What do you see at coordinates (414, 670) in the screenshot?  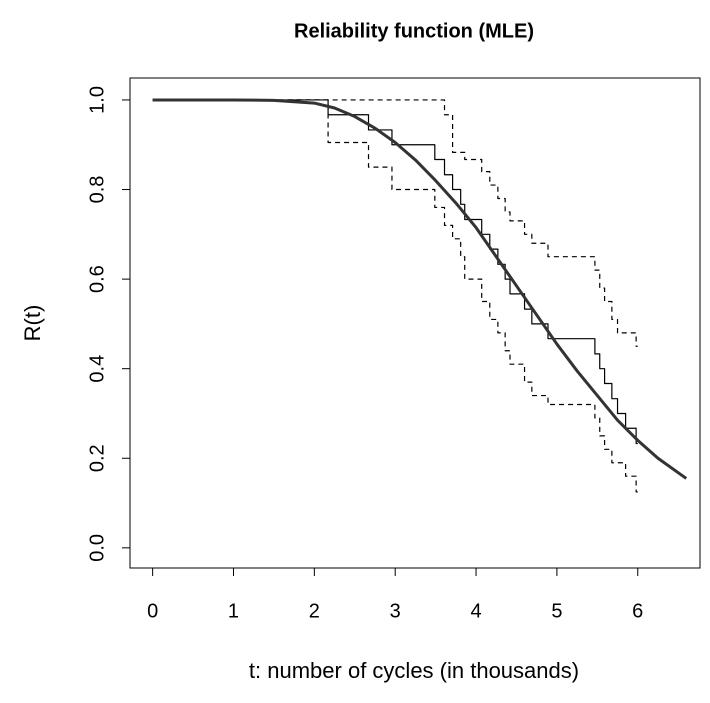 I see `x-axis-label: t: number of cycles (in thousands)` at bounding box center [414, 670].